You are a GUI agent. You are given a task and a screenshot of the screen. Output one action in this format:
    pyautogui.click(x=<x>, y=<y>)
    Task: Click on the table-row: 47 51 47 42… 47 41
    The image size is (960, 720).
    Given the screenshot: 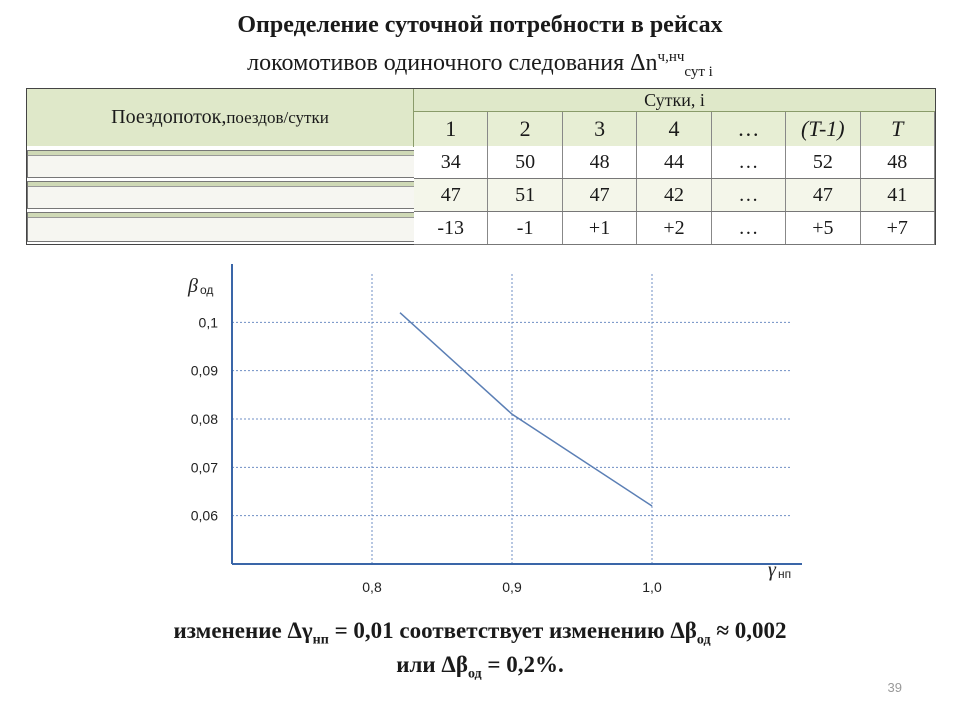 What is the action you would take?
    pyautogui.click(x=674, y=195)
    